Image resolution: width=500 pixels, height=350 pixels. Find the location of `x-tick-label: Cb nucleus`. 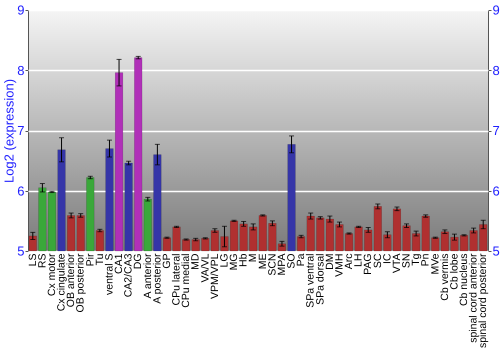

x-tick-label: Cb nucleus is located at coordinates (464, 280).